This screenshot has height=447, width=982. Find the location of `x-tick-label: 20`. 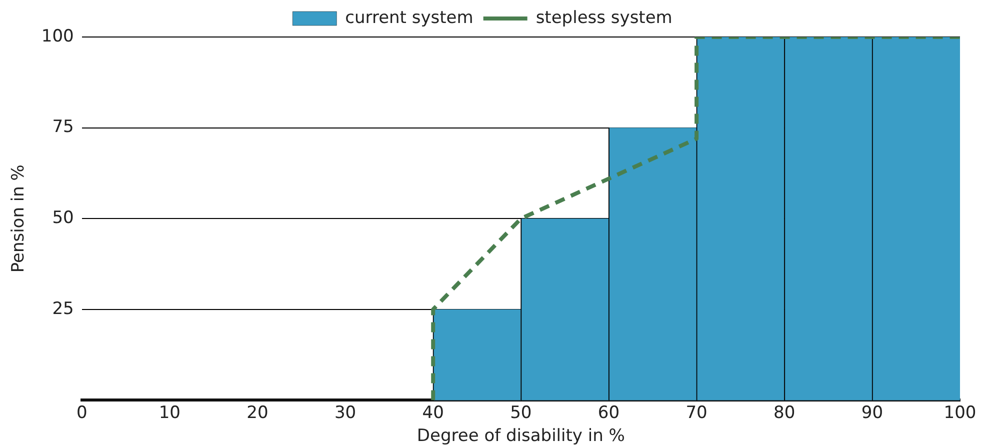

x-tick-label: 20 is located at coordinates (257, 412).